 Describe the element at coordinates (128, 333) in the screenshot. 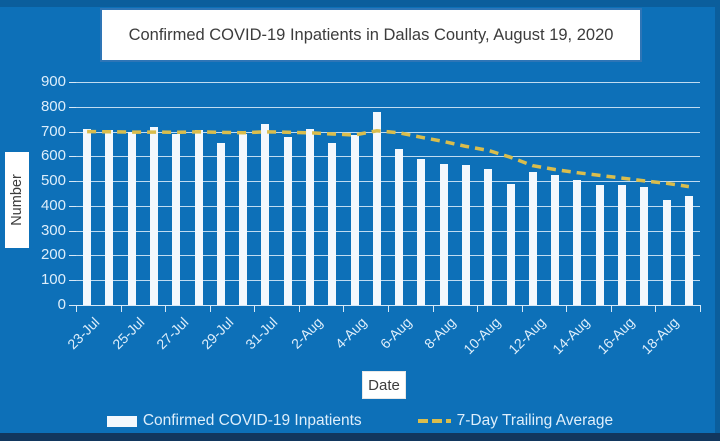

I see `x-tick-label-25-Jul: 25-Jul` at that location.